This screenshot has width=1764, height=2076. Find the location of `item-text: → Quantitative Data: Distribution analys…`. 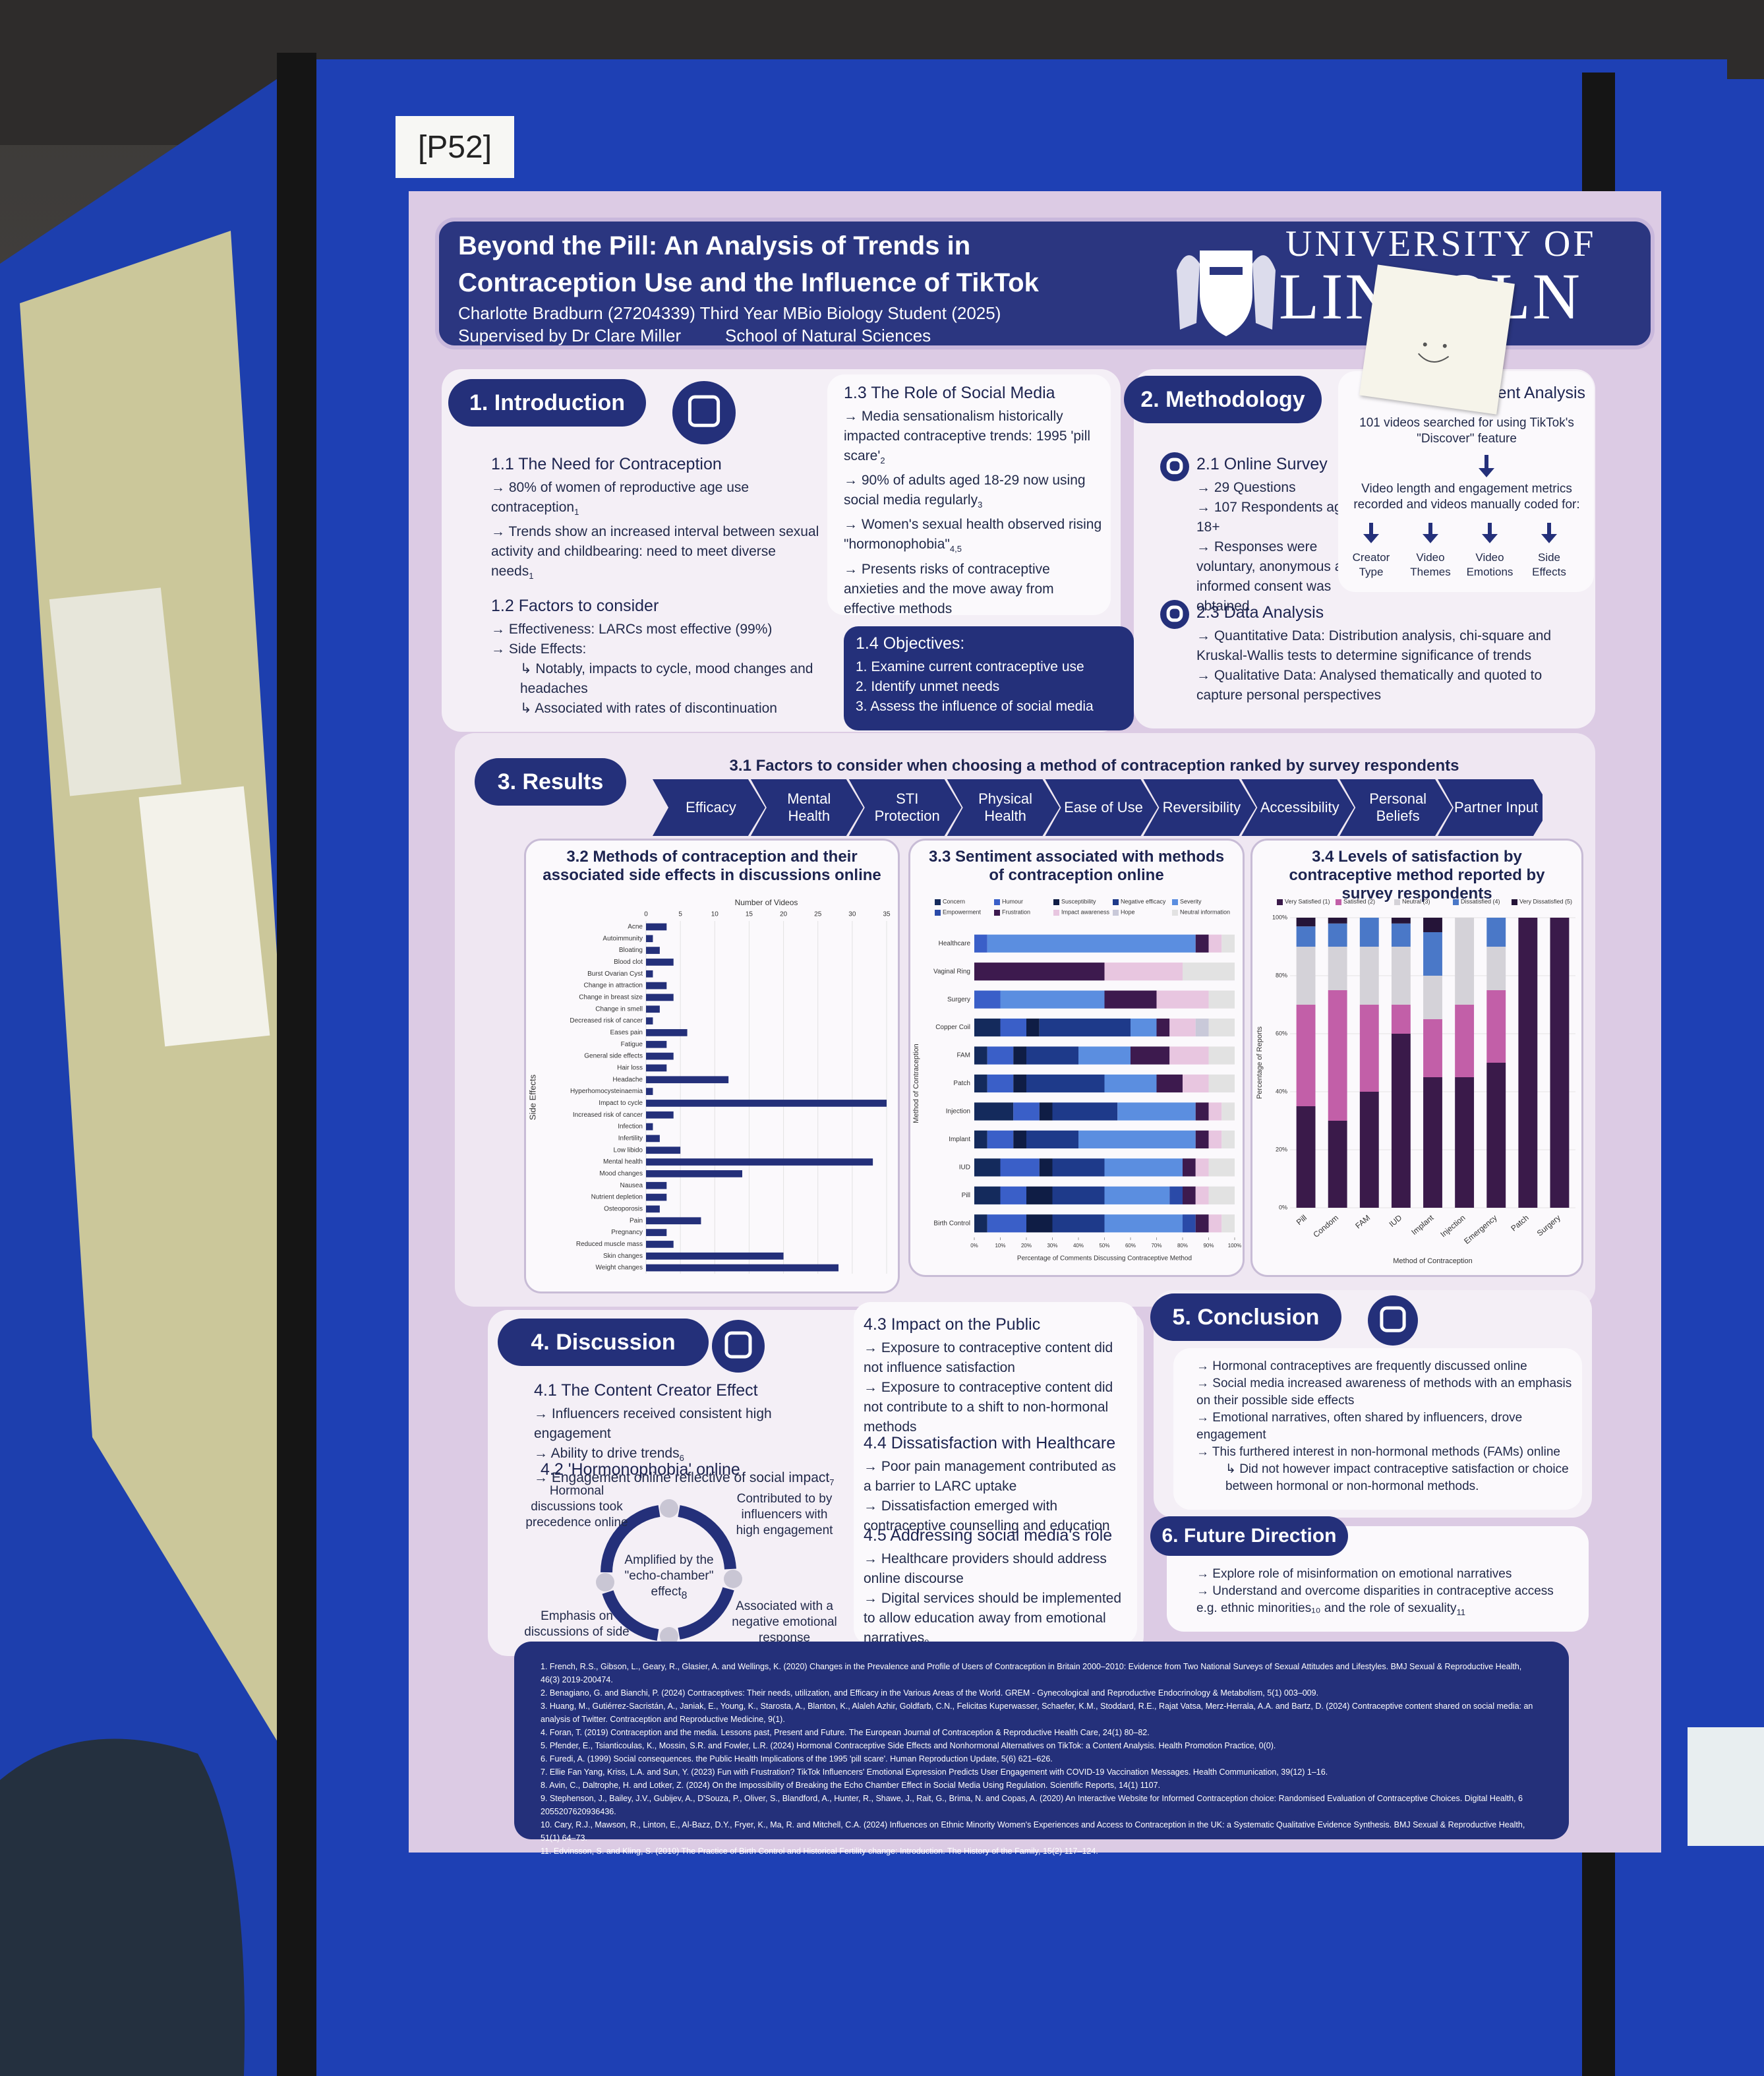

item-text: → Quantitative Data: Distribution analys… is located at coordinates (1374, 645).